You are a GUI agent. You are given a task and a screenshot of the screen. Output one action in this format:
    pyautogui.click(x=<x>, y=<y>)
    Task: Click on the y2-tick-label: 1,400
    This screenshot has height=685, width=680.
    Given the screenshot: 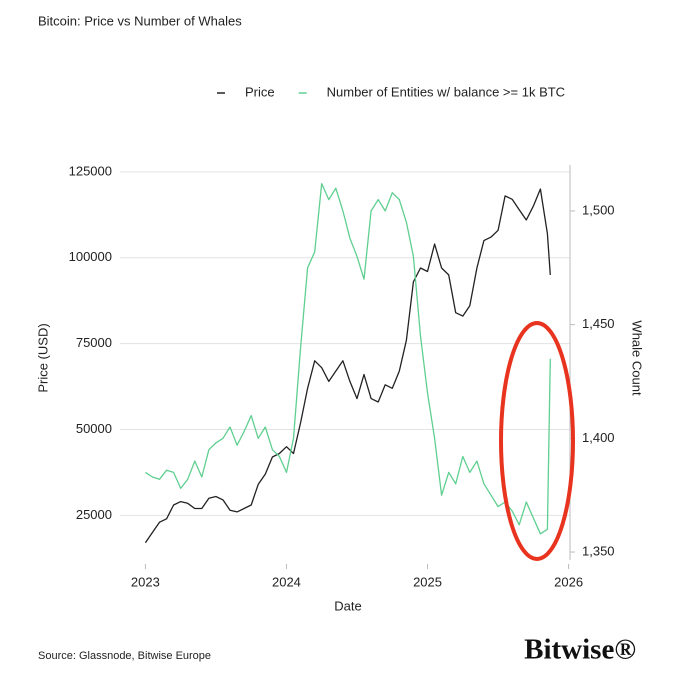 What is the action you would take?
    pyautogui.click(x=598, y=437)
    